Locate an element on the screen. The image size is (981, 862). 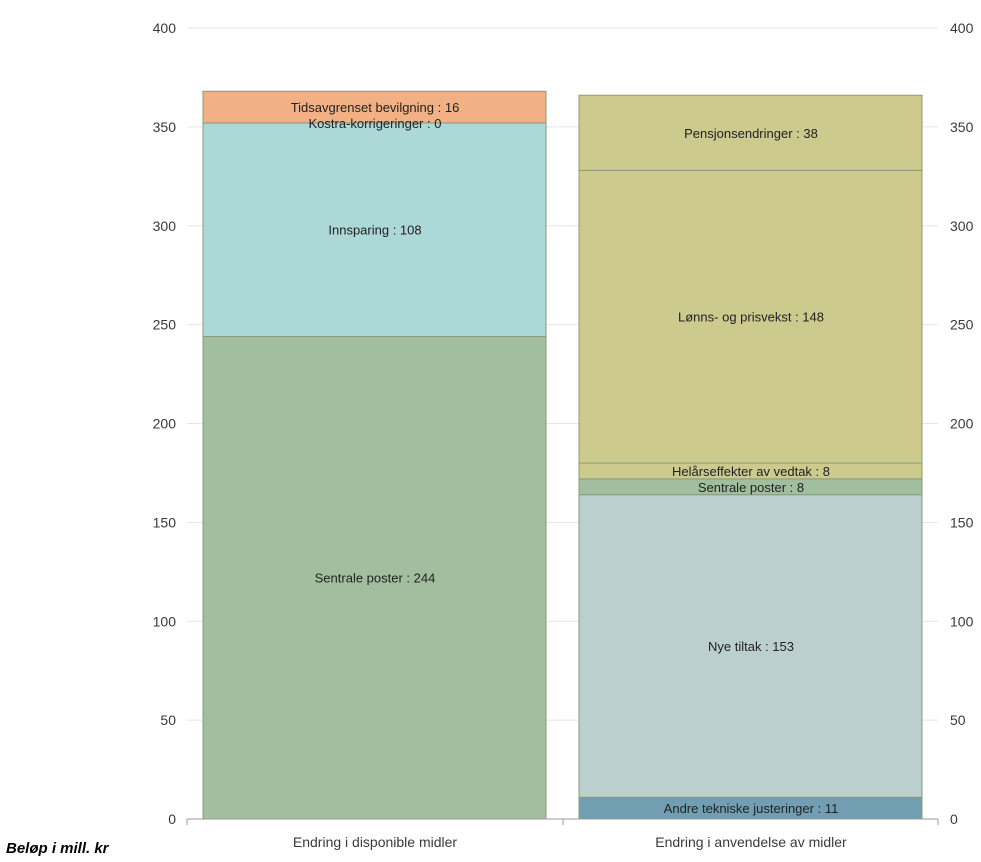
data-label: Tidsavgrenset bevilgning : 16 is located at coordinates (375, 107).